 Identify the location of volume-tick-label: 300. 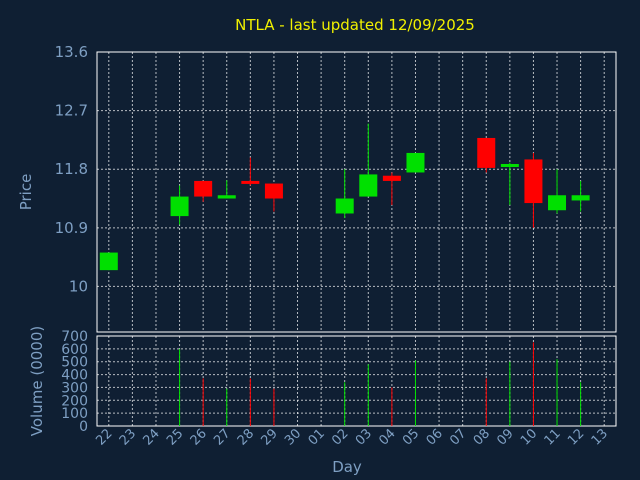
(74, 388).